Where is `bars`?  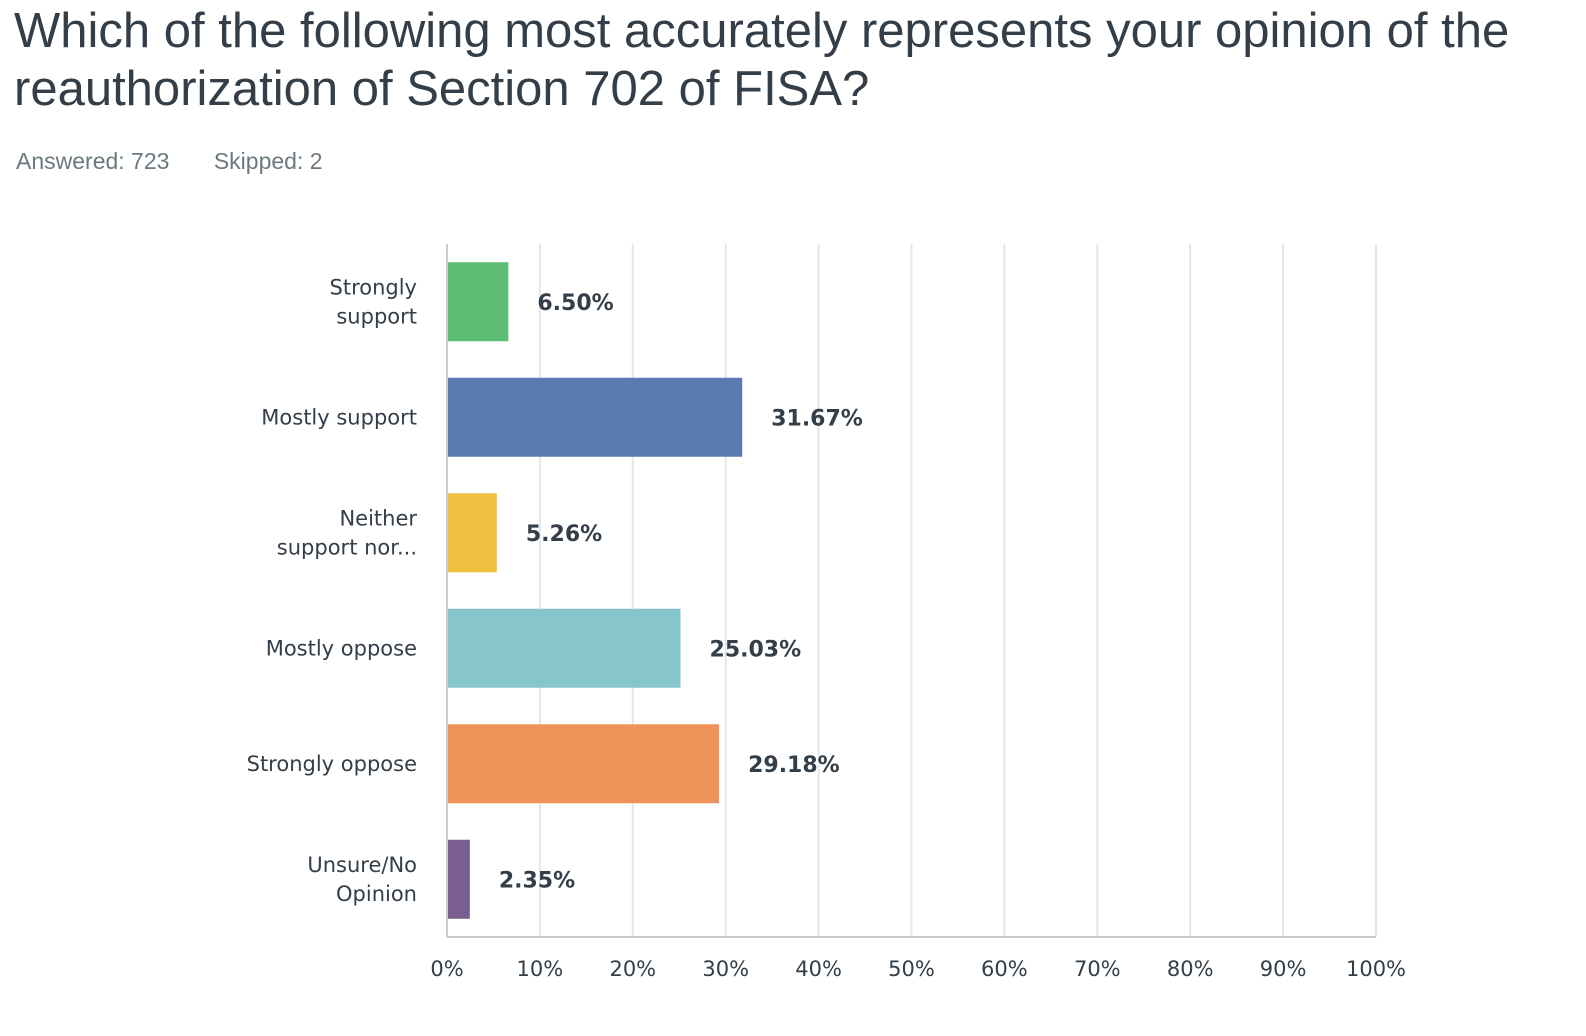
bars is located at coordinates (595, 590).